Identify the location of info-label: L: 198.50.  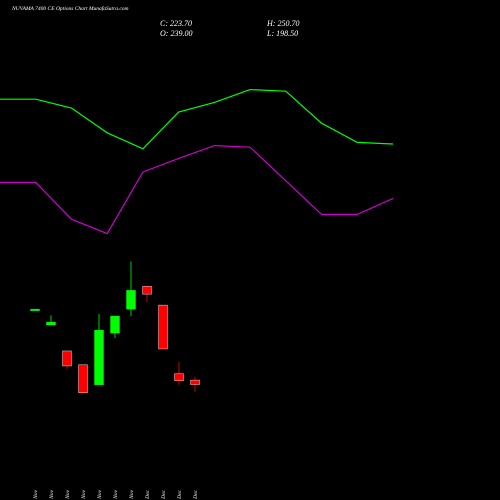
(282, 33).